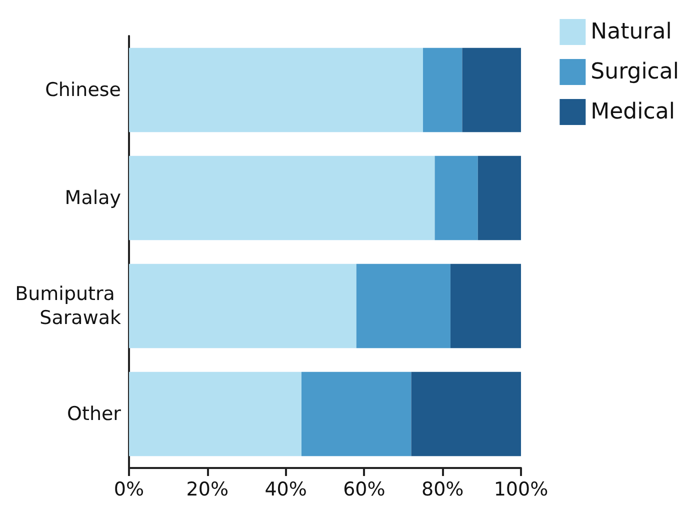 Image resolution: width=694 pixels, height=526 pixels. Describe the element at coordinates (364, 489) in the screenshot. I see `x-tick-label: 60%` at that location.